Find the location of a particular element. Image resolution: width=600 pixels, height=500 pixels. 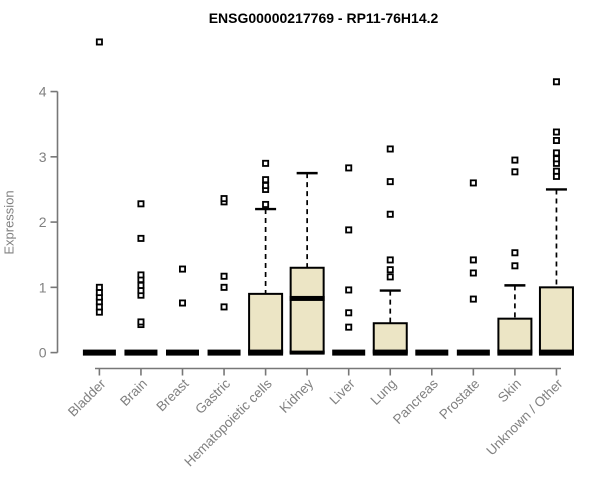

chart-title: ENSG00000217769 - RP11-76H14.2 is located at coordinates (323, 18).